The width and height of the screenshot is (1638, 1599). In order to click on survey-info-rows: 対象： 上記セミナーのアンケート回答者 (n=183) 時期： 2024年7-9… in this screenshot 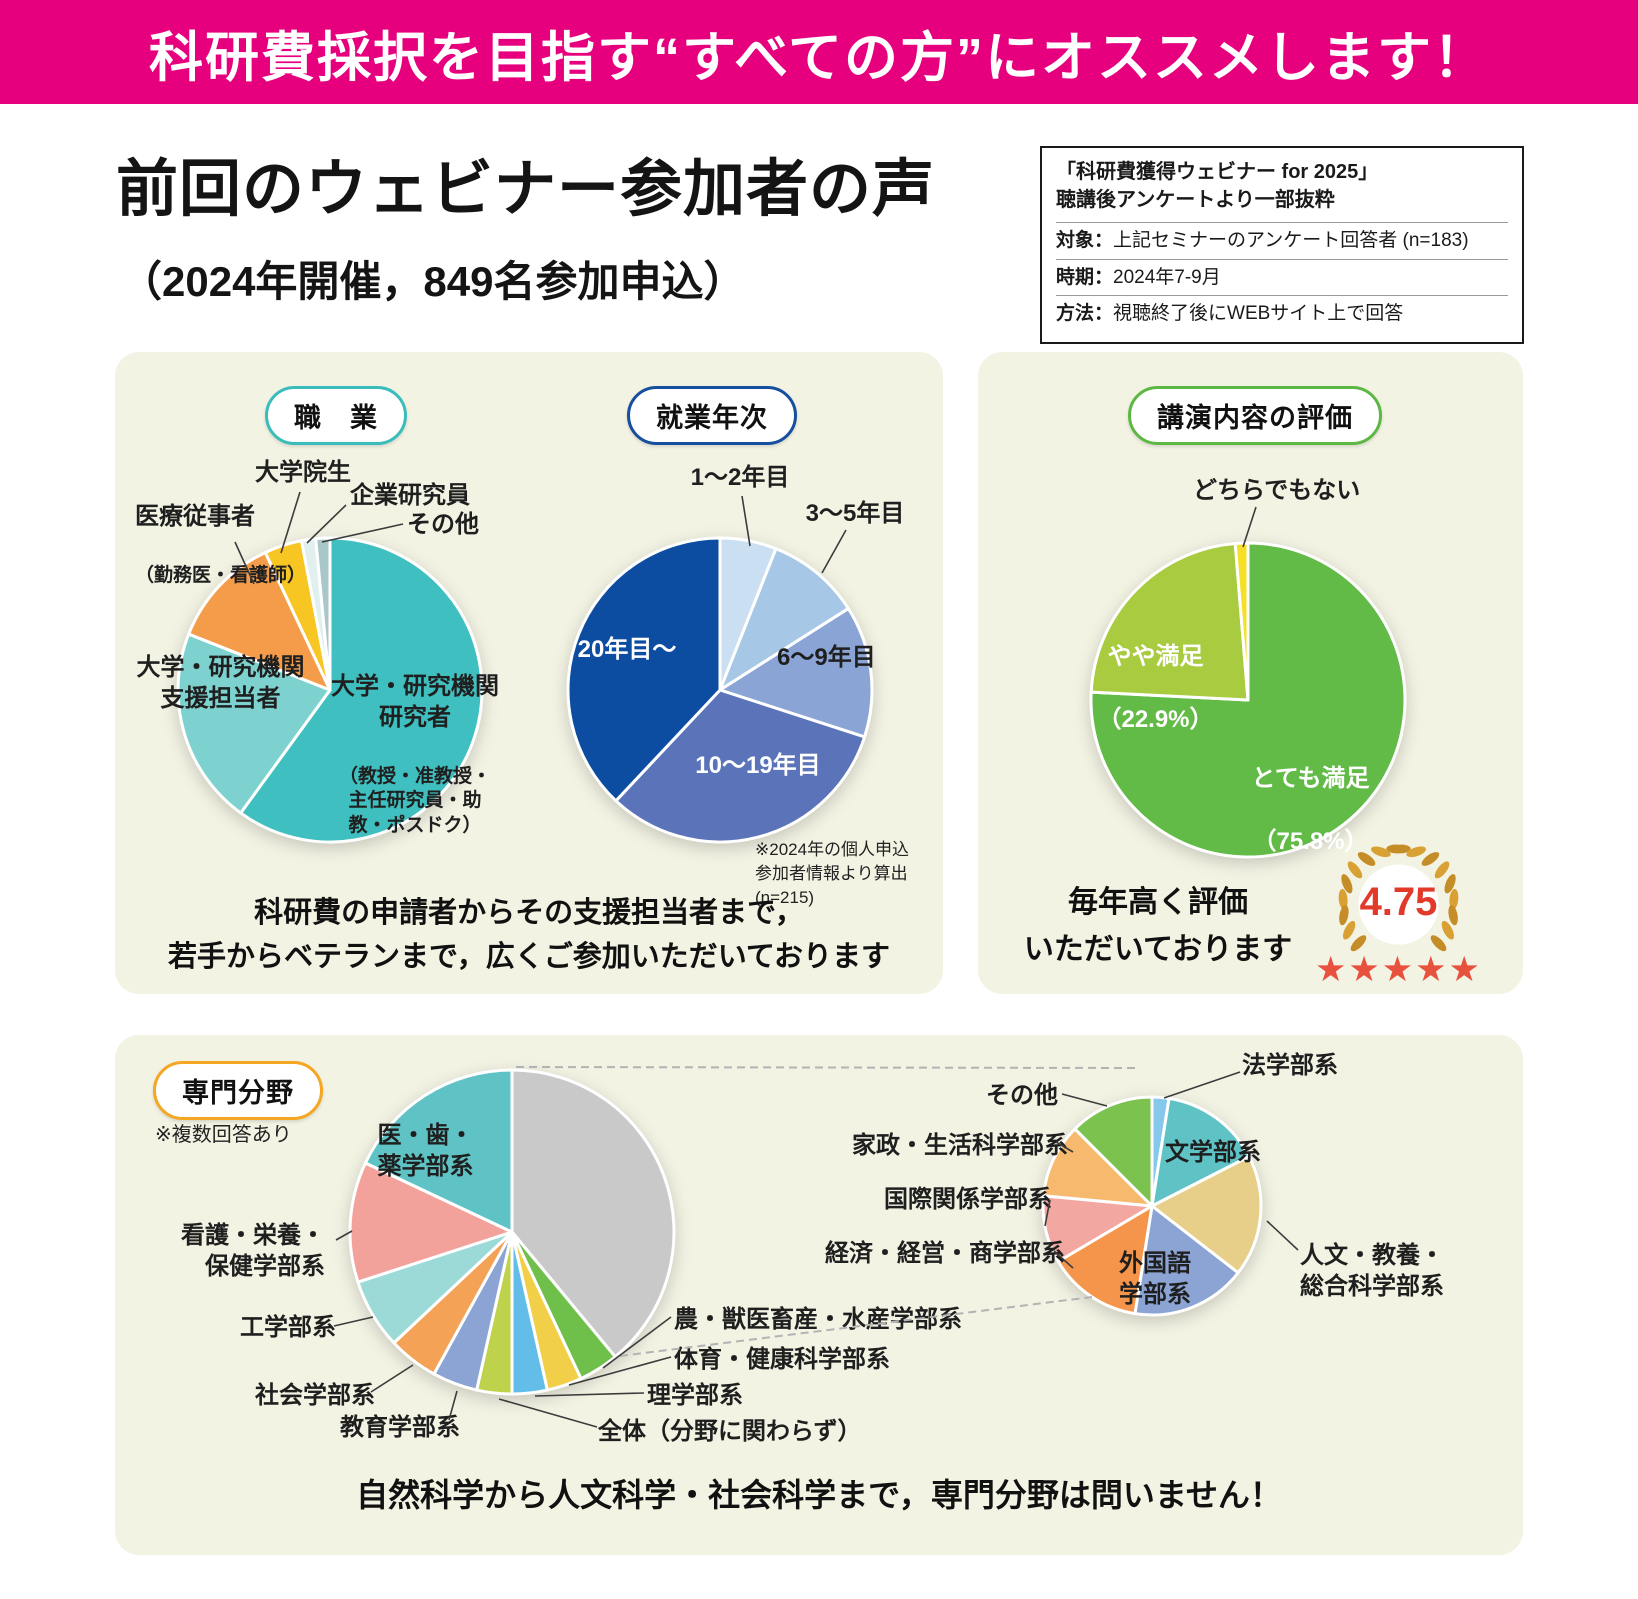, I will do `click(1282, 277)`.